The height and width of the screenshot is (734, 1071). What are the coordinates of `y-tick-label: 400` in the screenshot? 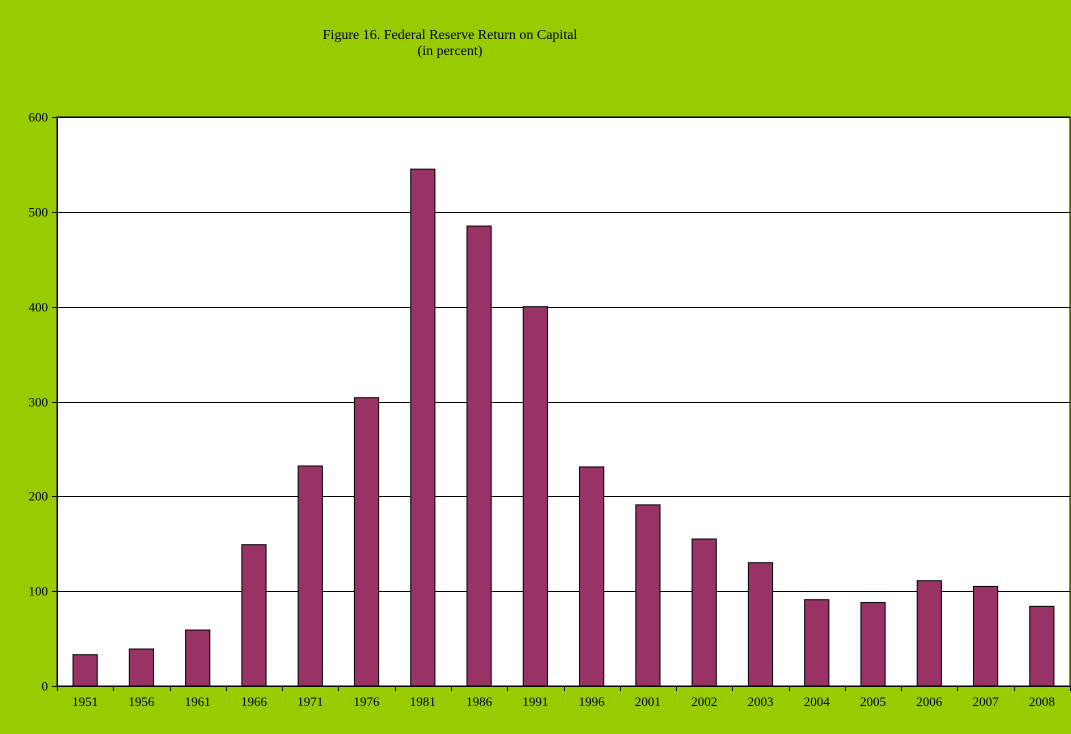 It's located at (39, 307).